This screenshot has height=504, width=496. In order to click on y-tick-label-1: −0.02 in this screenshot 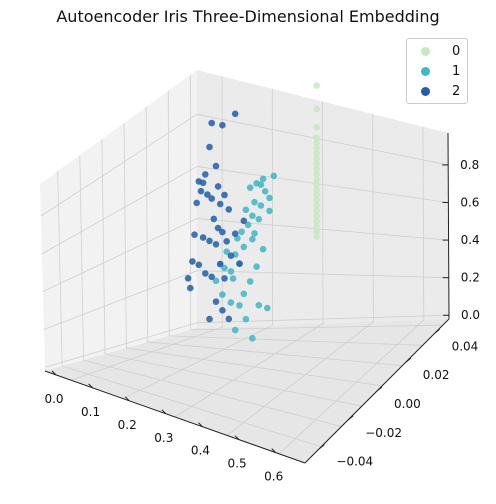, I will do `click(383, 433)`.